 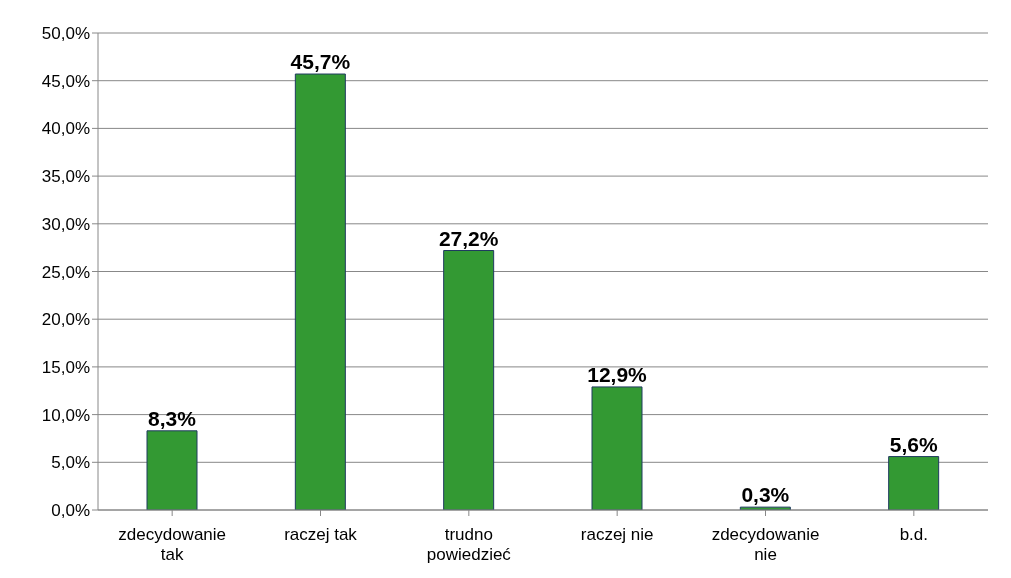 I want to click on data-label: 0,3%, so click(x=765, y=495).